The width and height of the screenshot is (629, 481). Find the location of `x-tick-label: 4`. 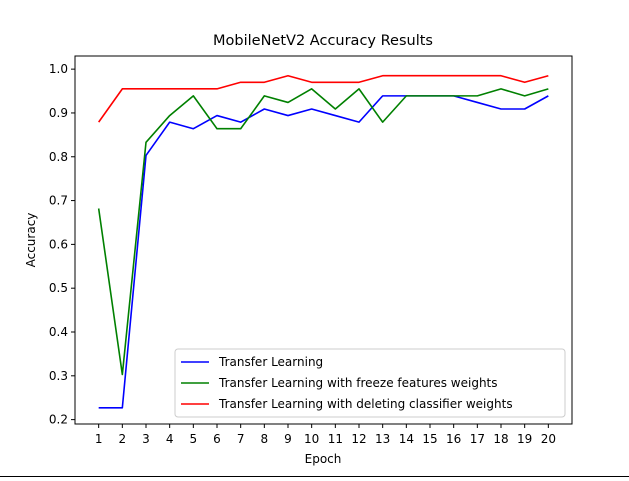

x-tick-label: 4 is located at coordinates (170, 439).